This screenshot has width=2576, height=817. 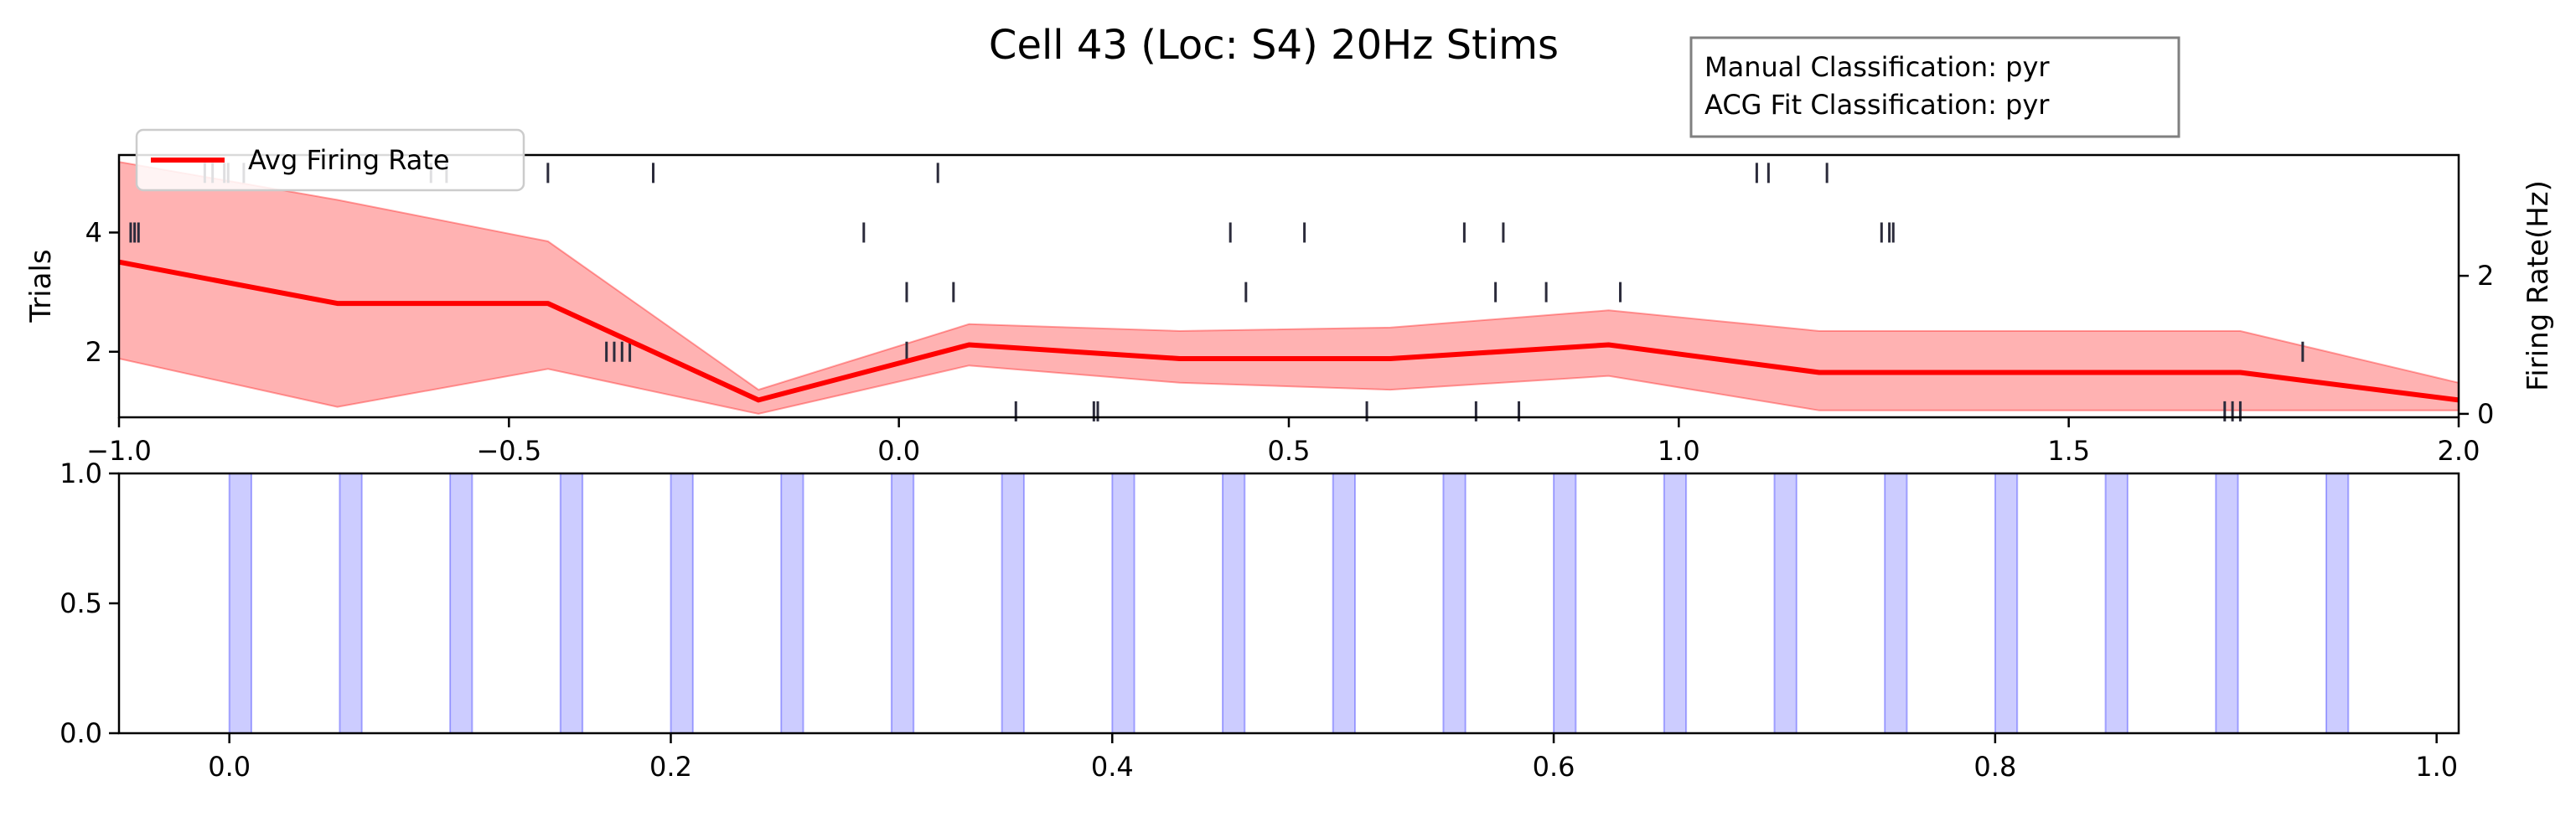 I want to click on x-tick-label: −0.5, so click(x=508, y=451).